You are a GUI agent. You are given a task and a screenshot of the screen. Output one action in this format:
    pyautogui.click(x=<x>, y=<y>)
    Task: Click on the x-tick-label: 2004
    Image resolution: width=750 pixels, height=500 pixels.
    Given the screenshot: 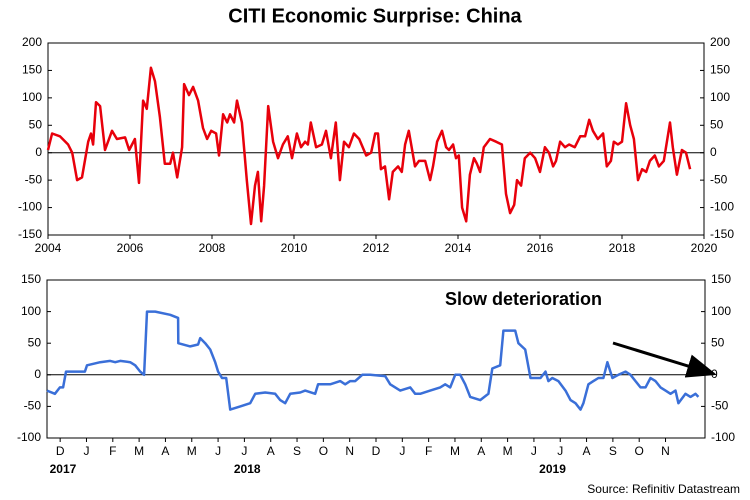 What is the action you would take?
    pyautogui.click(x=48, y=248)
    